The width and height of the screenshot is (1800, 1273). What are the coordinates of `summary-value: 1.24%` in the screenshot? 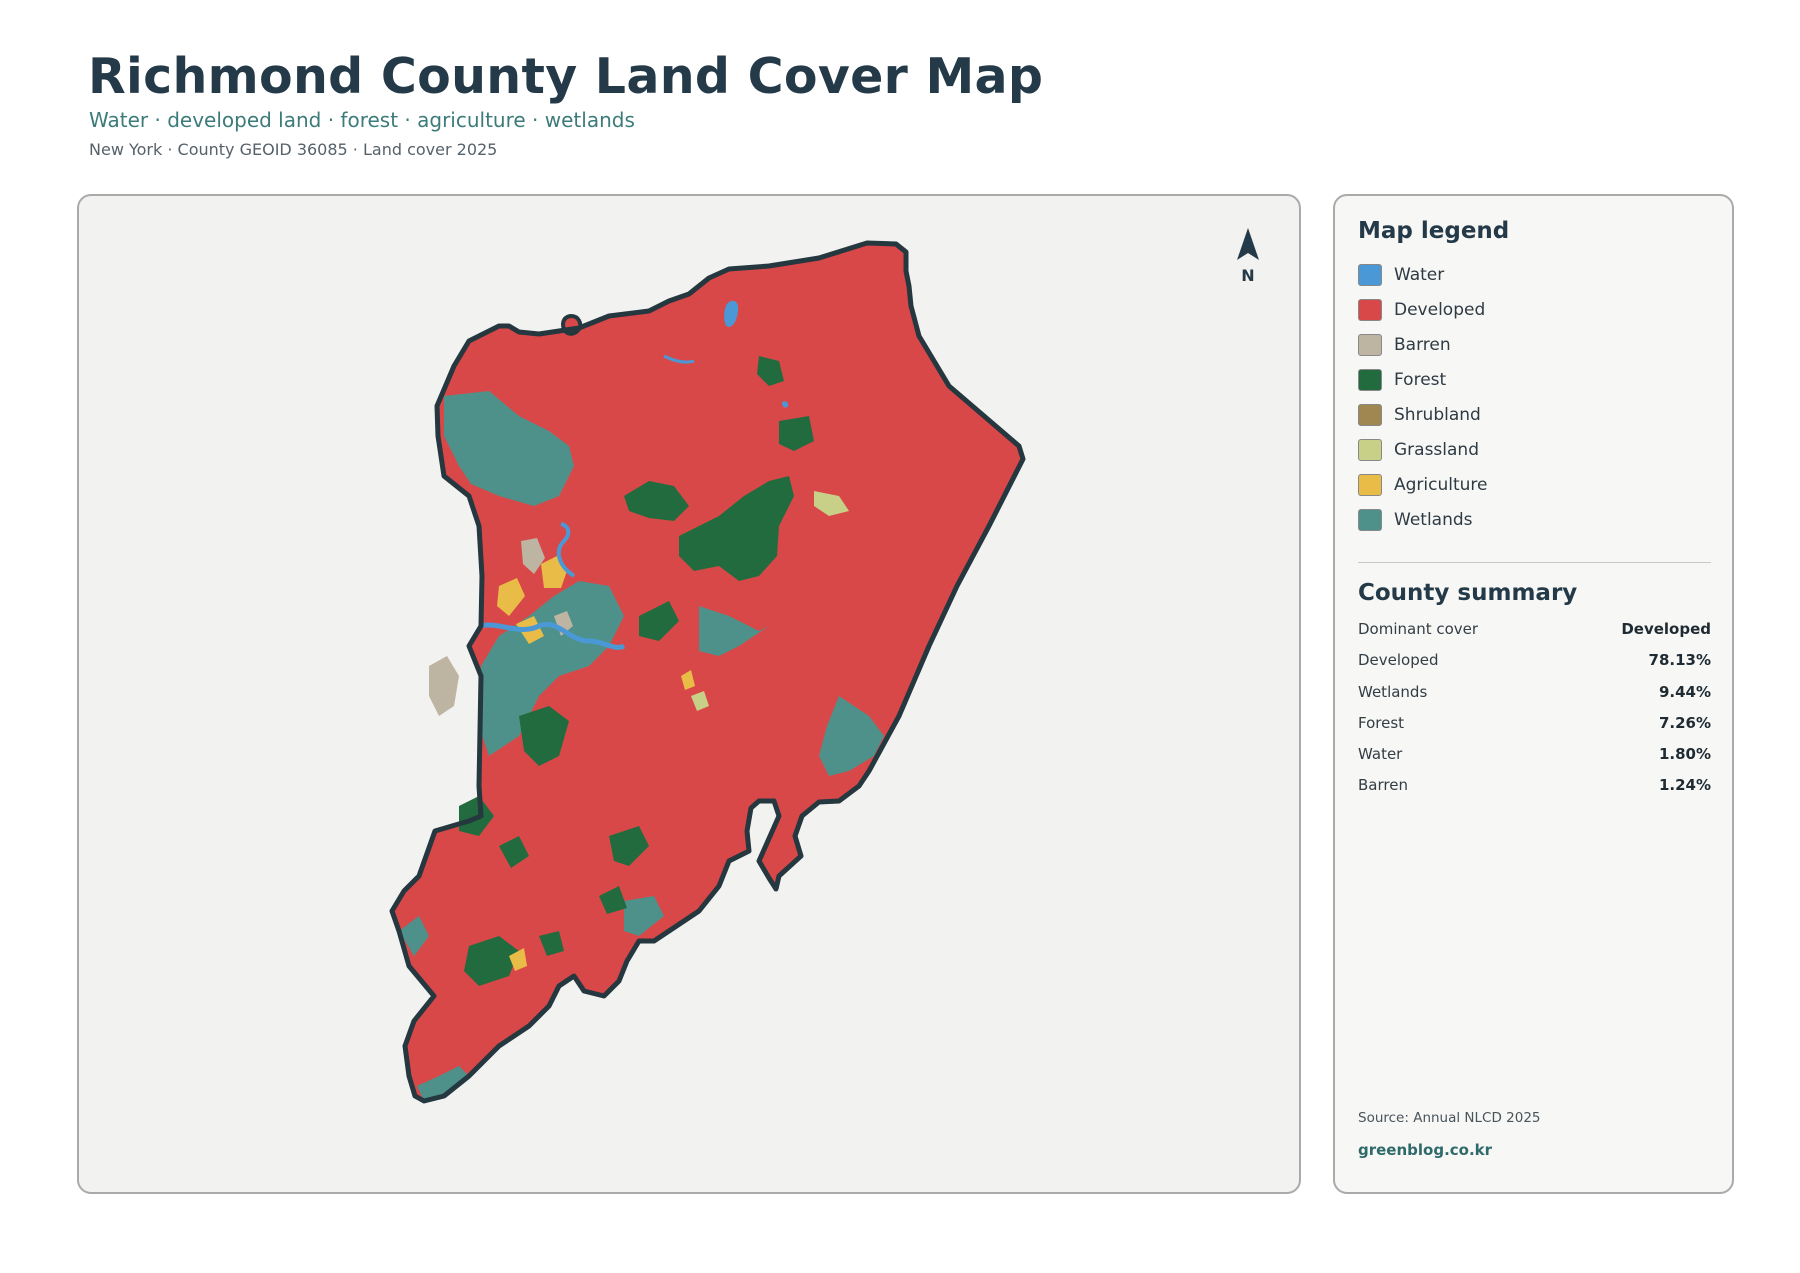 It's located at (1684, 785).